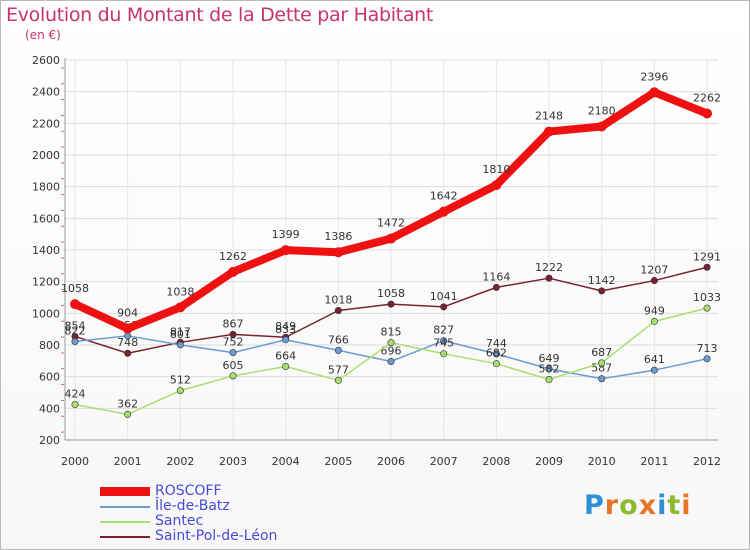 Image resolution: width=750 pixels, height=550 pixels. Describe the element at coordinates (188, 491) in the screenshot. I see `legend-label: ROSCOFF` at that location.